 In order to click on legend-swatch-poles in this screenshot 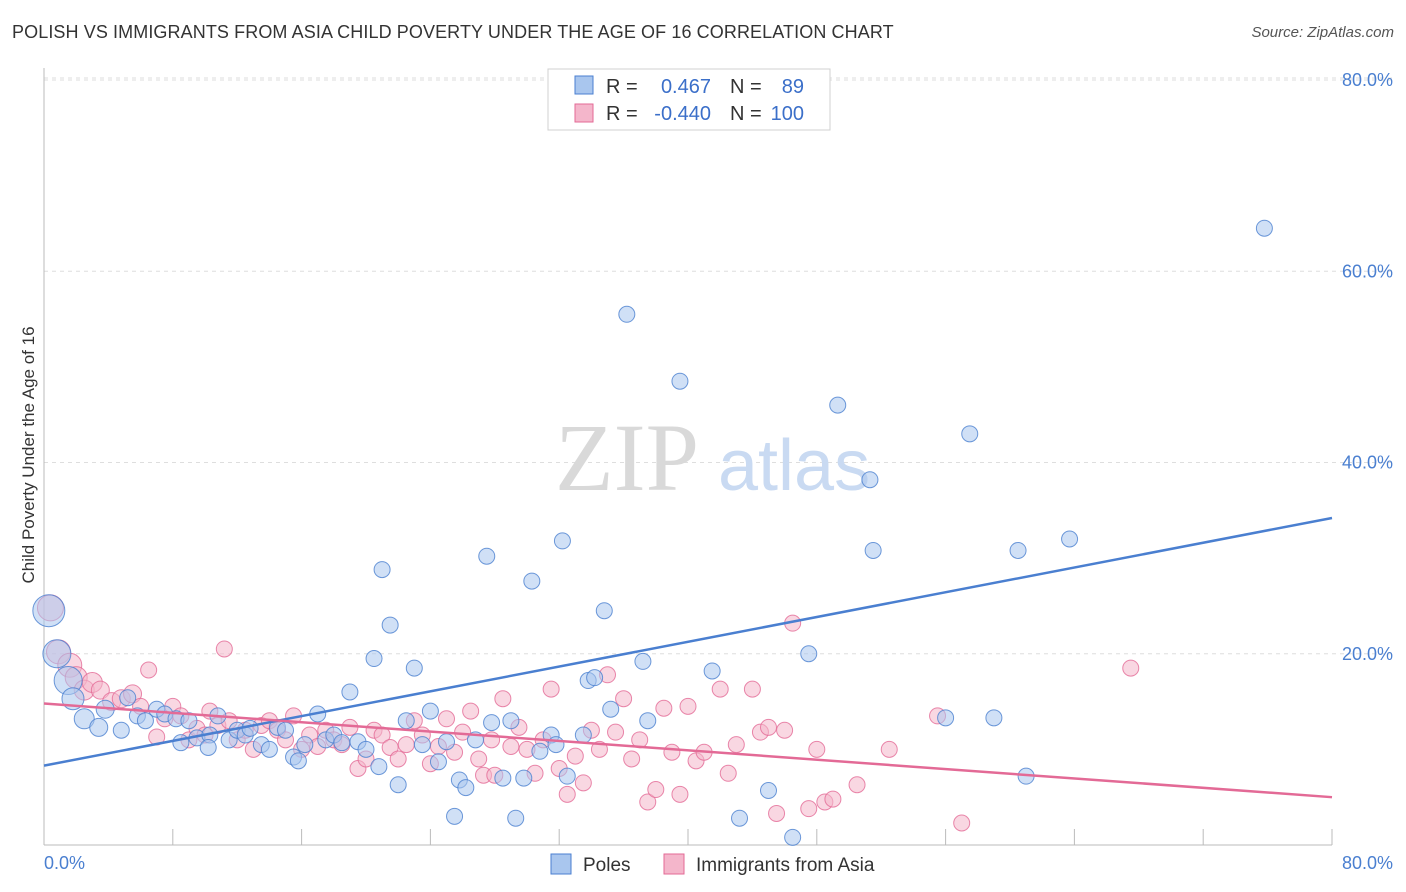, I will do `click(584, 85)`.